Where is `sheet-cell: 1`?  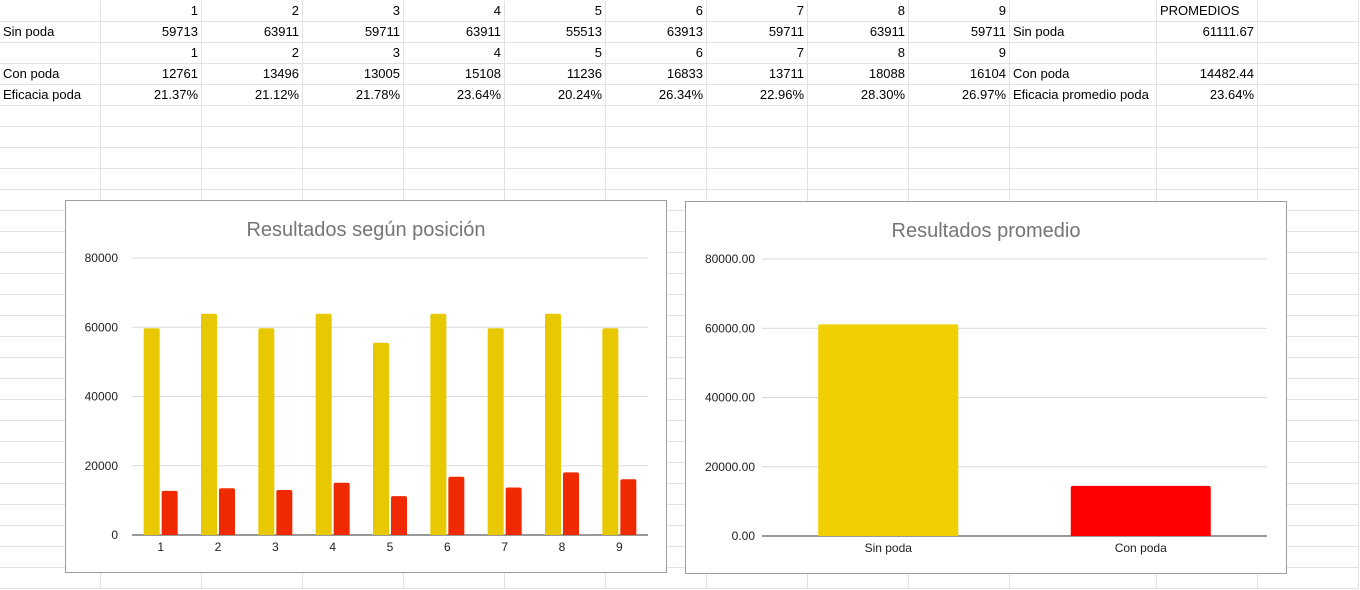
sheet-cell: 1 is located at coordinates (151, 53).